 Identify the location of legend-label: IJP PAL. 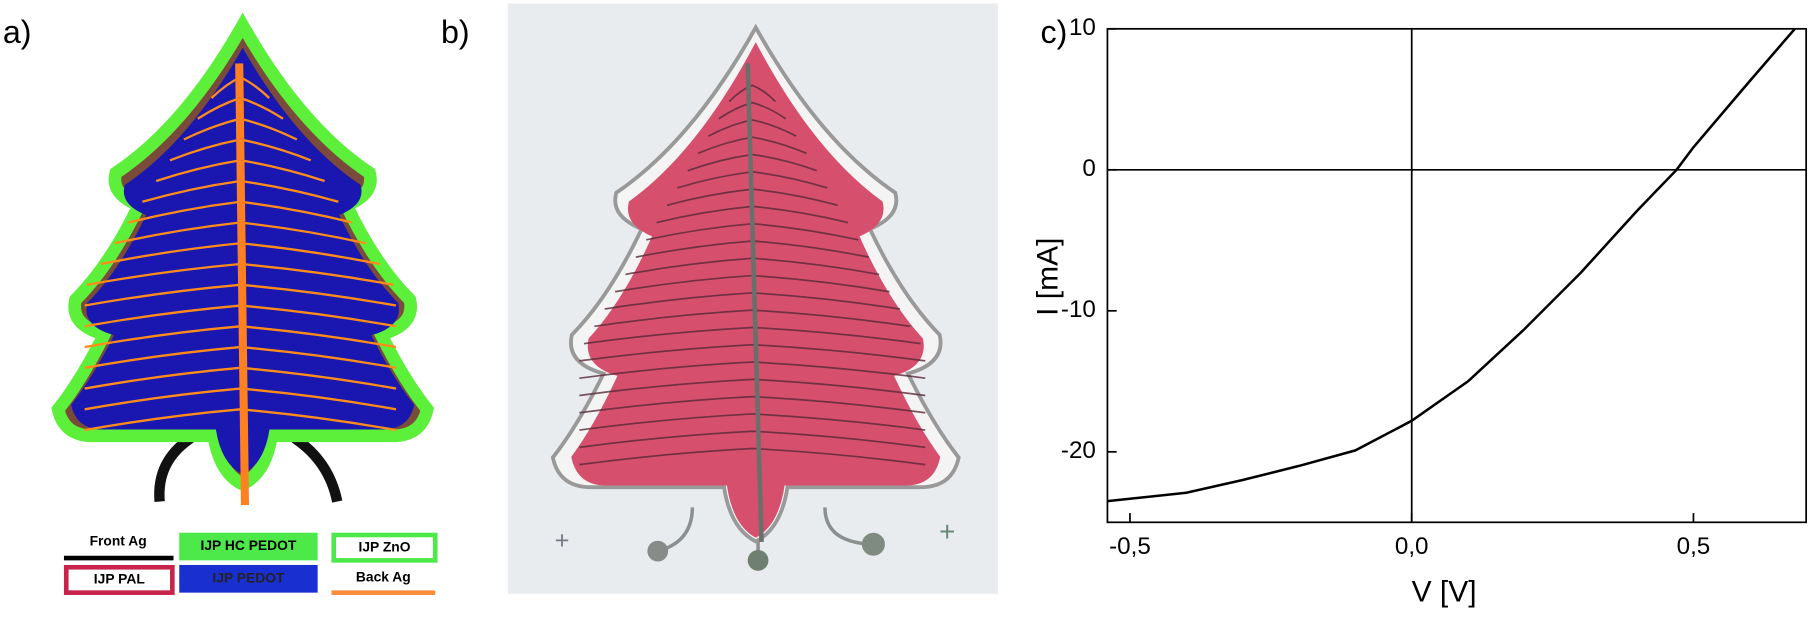
(120, 579).